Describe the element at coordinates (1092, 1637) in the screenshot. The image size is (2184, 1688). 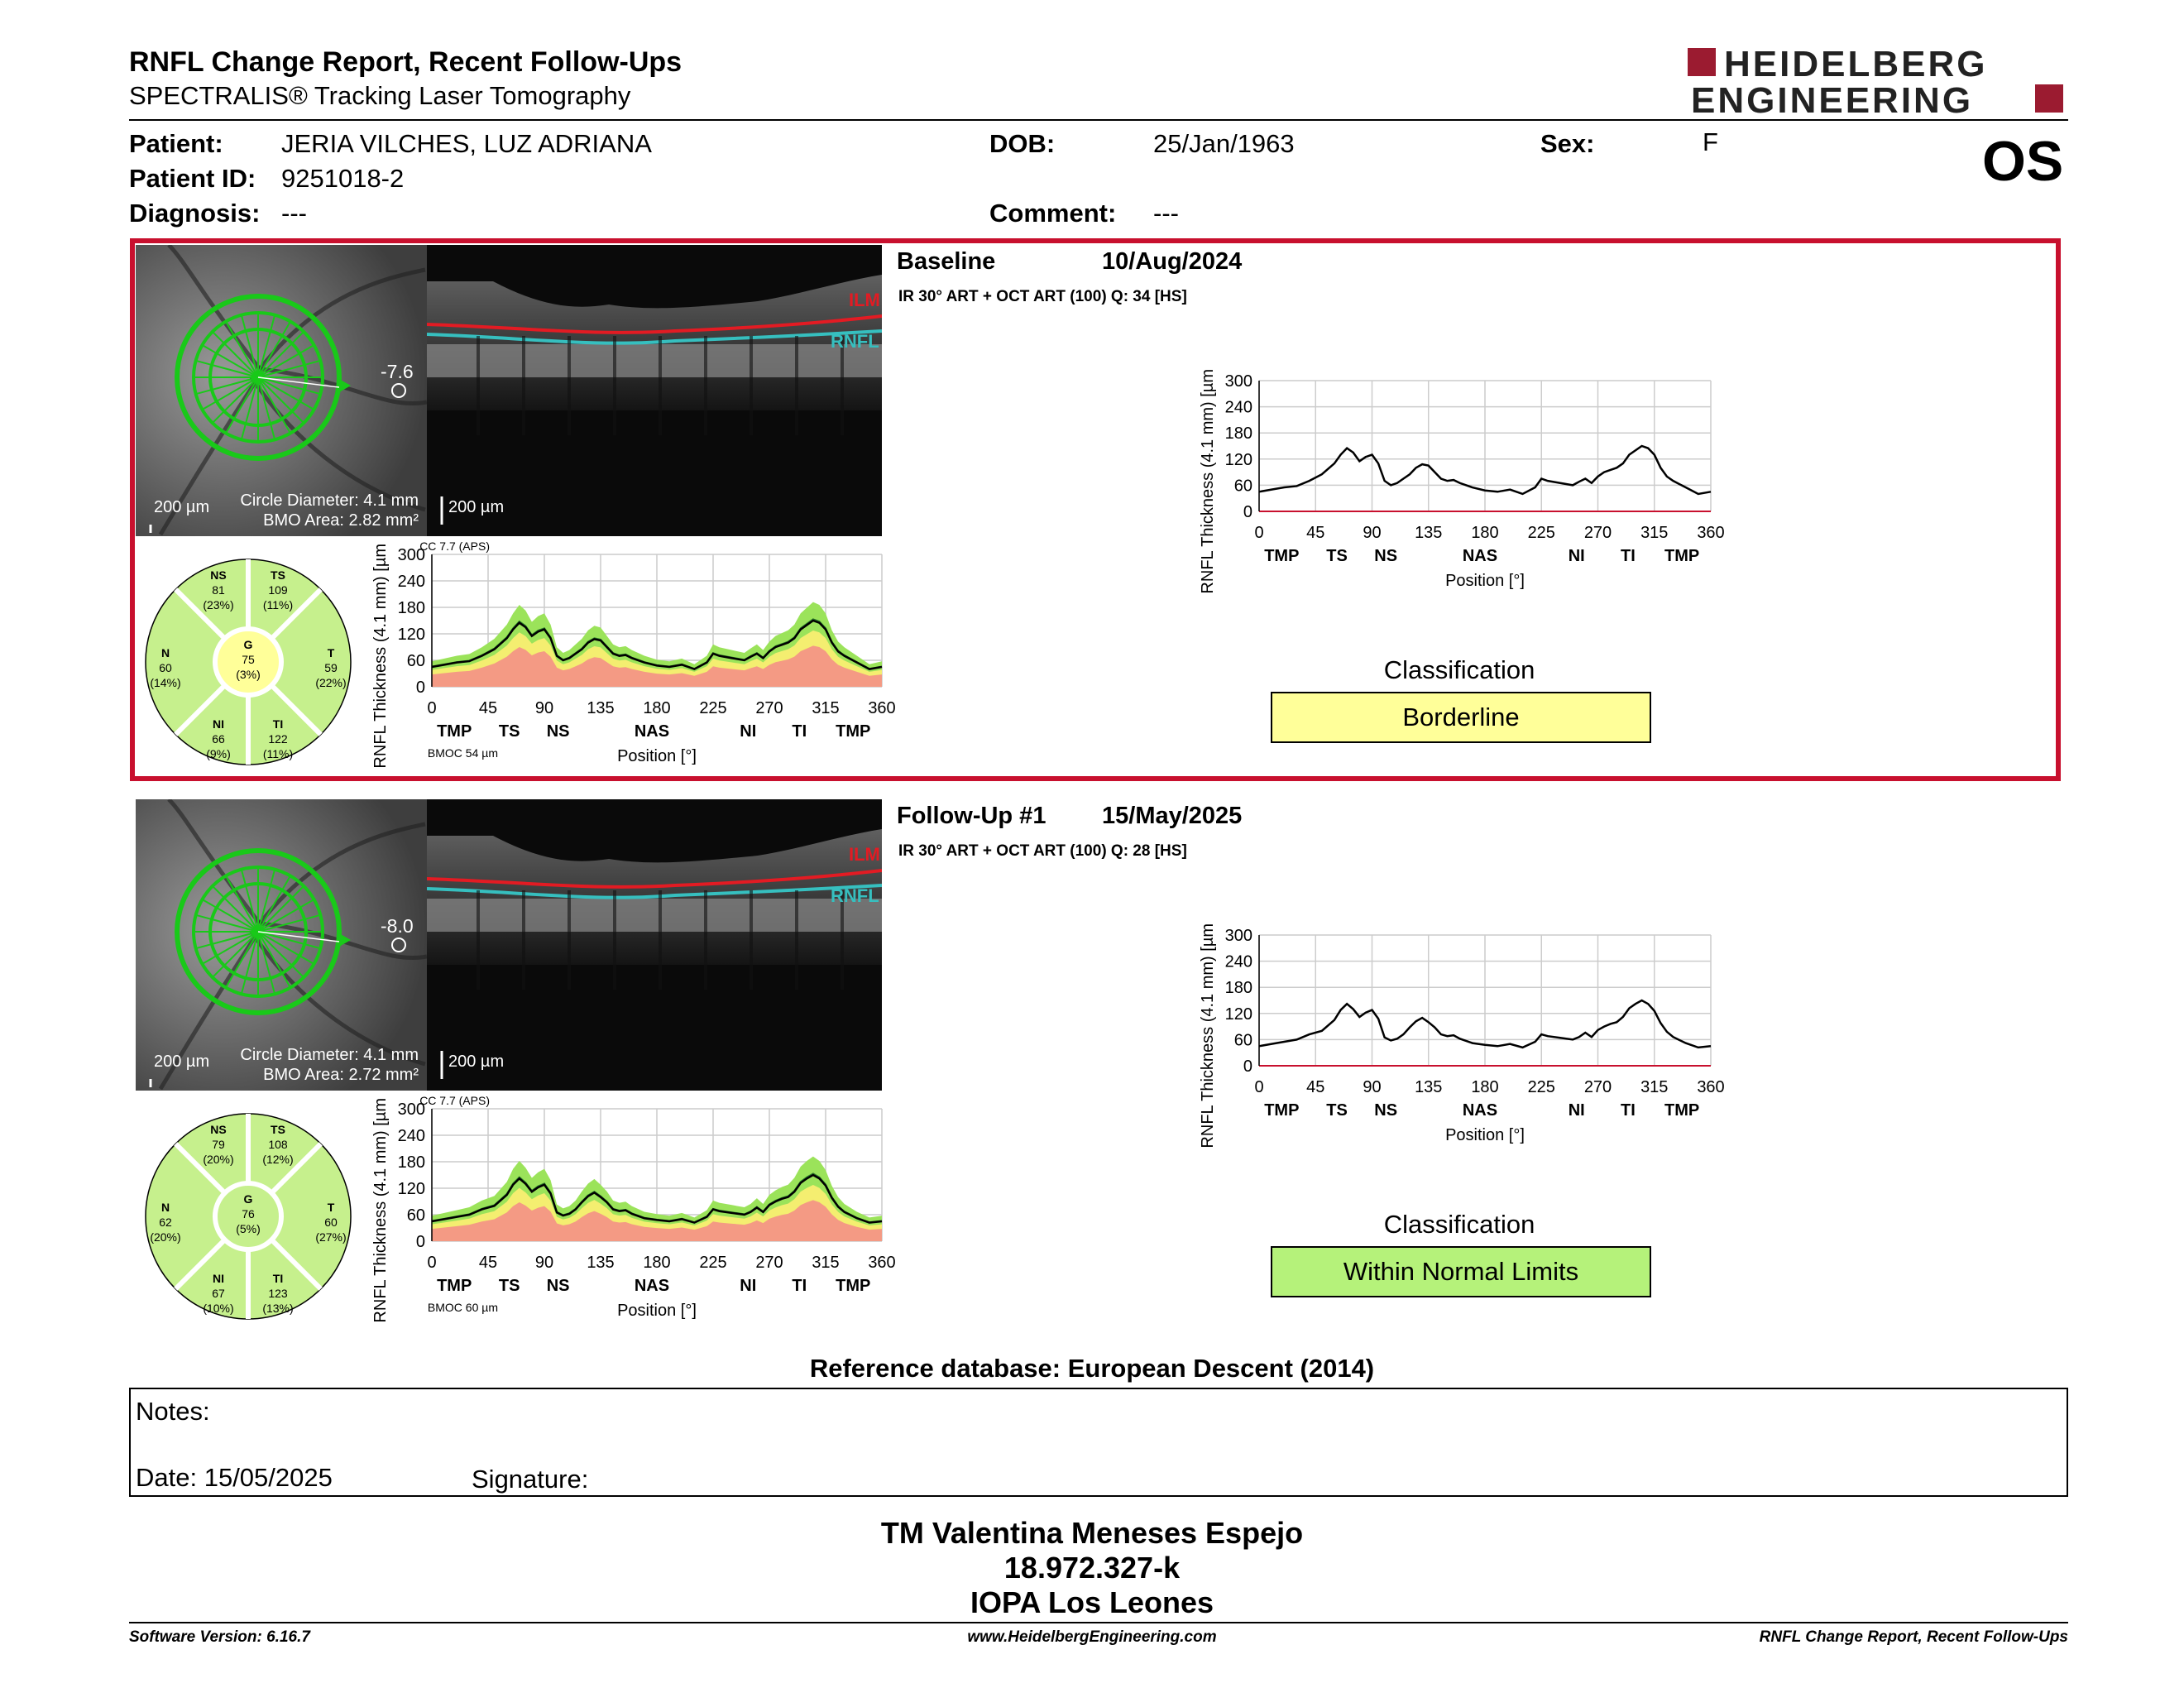
I see `website-link: www.HeidelbergEngineering.com` at that location.